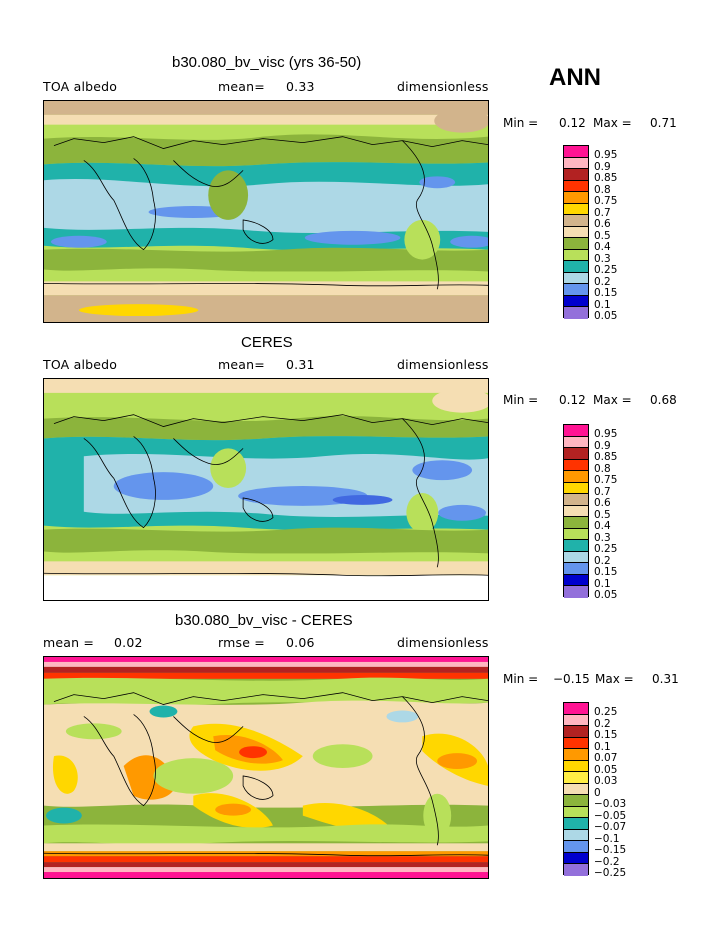 The width and height of the screenshot is (723, 935). What do you see at coordinates (602, 491) in the screenshot?
I see `panel-2-legend-label: 0.7` at bounding box center [602, 491].